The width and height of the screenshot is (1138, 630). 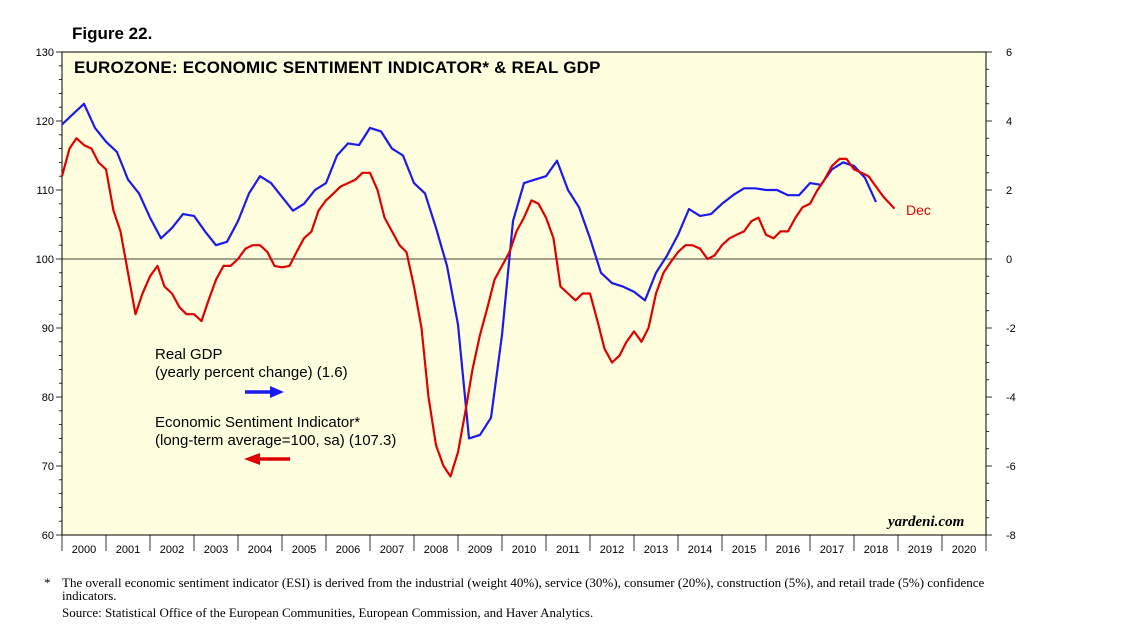 What do you see at coordinates (920, 550) in the screenshot?
I see `x-axis-tick-label: 2019` at bounding box center [920, 550].